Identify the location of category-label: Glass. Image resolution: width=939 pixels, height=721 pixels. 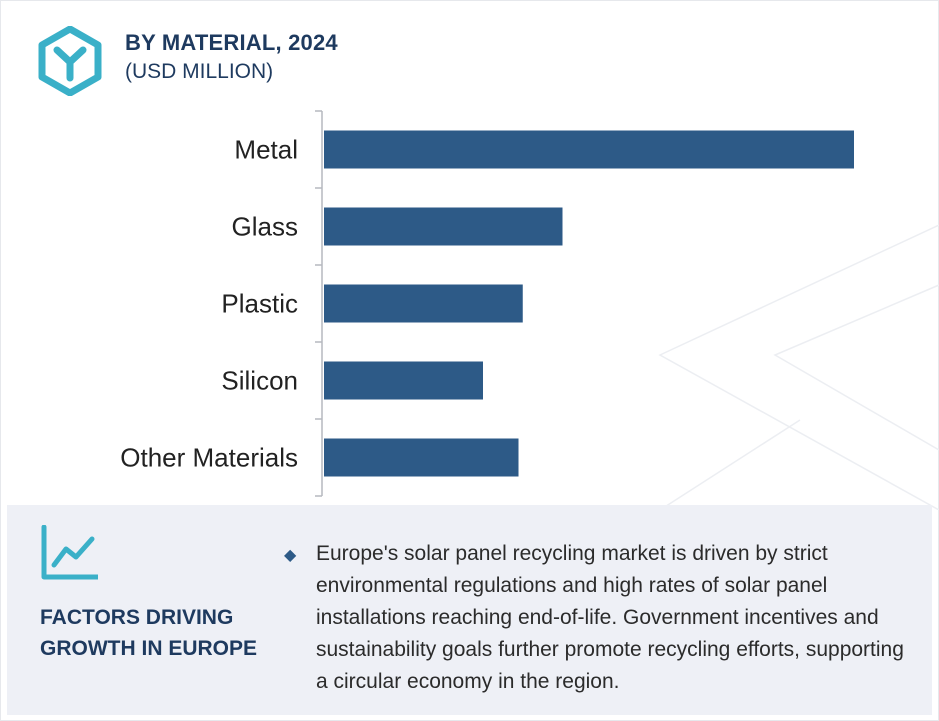
(265, 227).